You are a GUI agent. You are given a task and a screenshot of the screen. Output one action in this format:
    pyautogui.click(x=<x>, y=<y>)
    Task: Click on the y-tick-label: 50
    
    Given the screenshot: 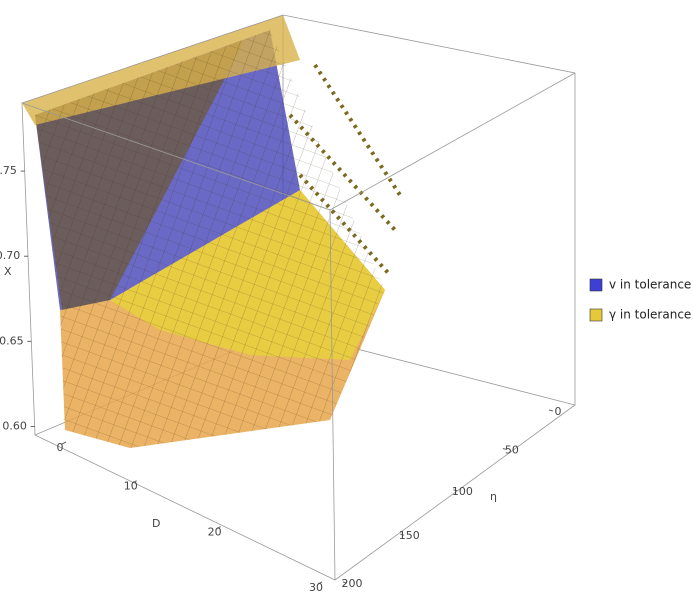 What is the action you would take?
    pyautogui.click(x=512, y=450)
    